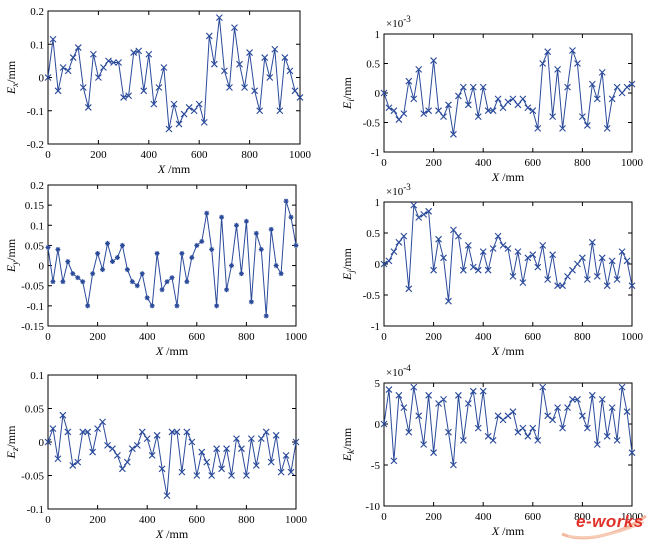 This screenshot has width=654, height=545. Describe the element at coordinates (378, 35) in the screenshot. I see `y-tick-label: 1` at that location.